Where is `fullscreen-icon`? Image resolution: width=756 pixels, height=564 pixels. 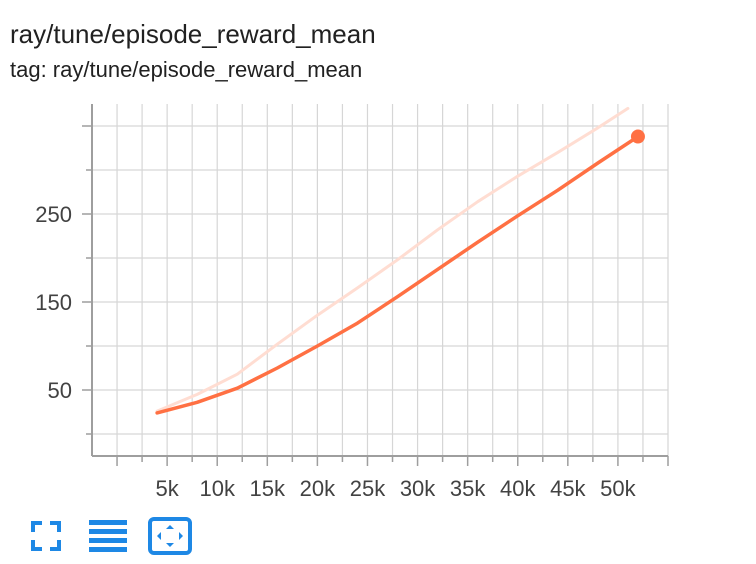
fullscreen-icon is located at coordinates (46, 536).